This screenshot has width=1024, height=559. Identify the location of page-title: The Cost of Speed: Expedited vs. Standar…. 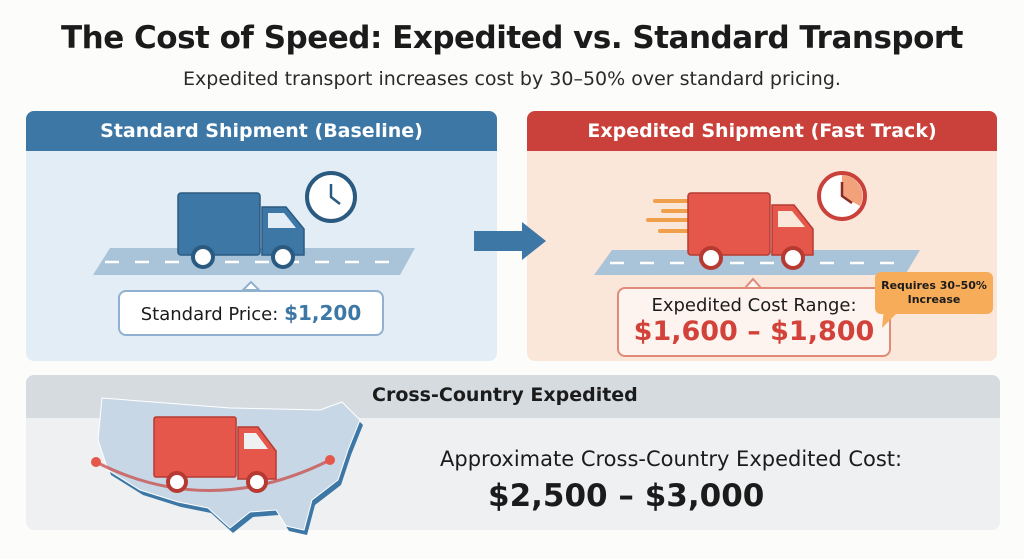
(512, 38).